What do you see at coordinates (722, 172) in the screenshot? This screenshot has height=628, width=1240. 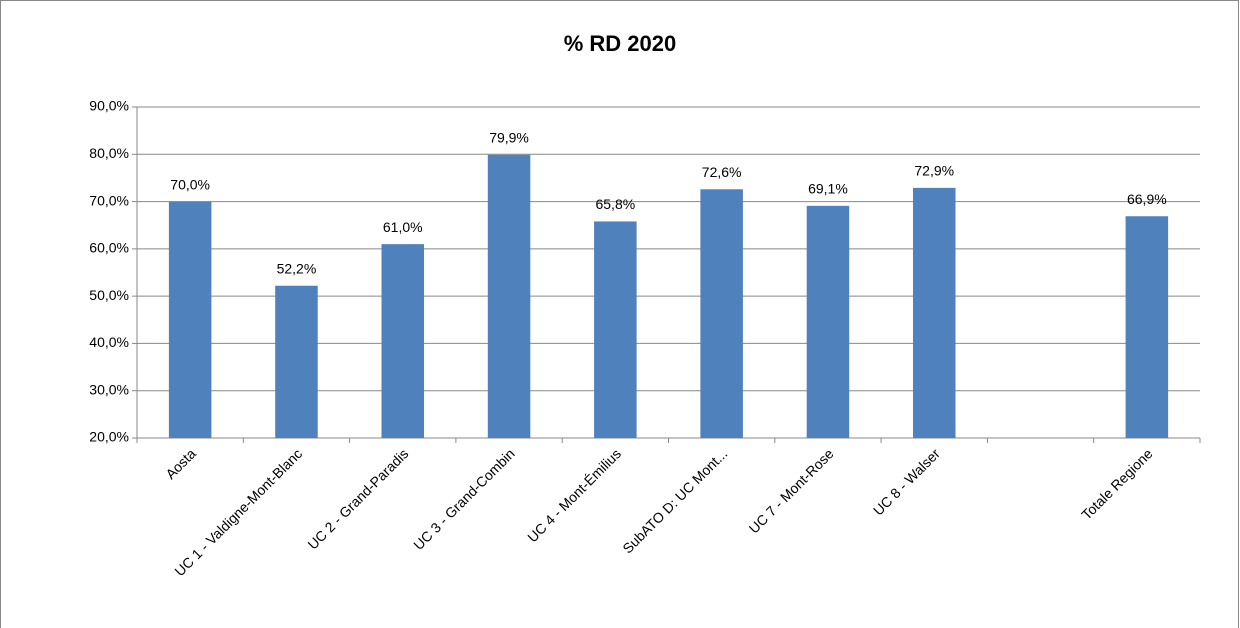 I see `data-label: 72,6%` at bounding box center [722, 172].